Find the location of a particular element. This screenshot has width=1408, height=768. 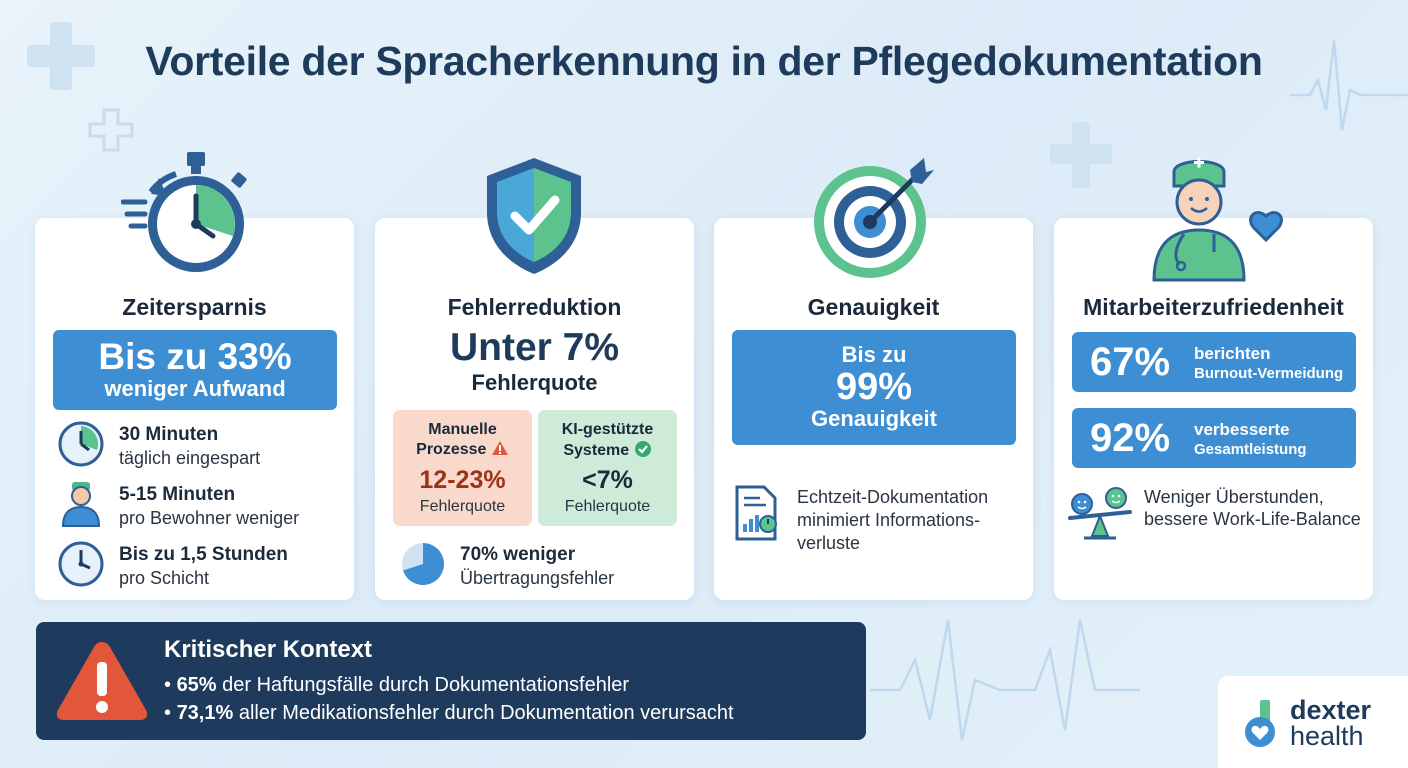

stat-performance: 92% verbesserte Gesamtleistung is located at coordinates (1214, 438).